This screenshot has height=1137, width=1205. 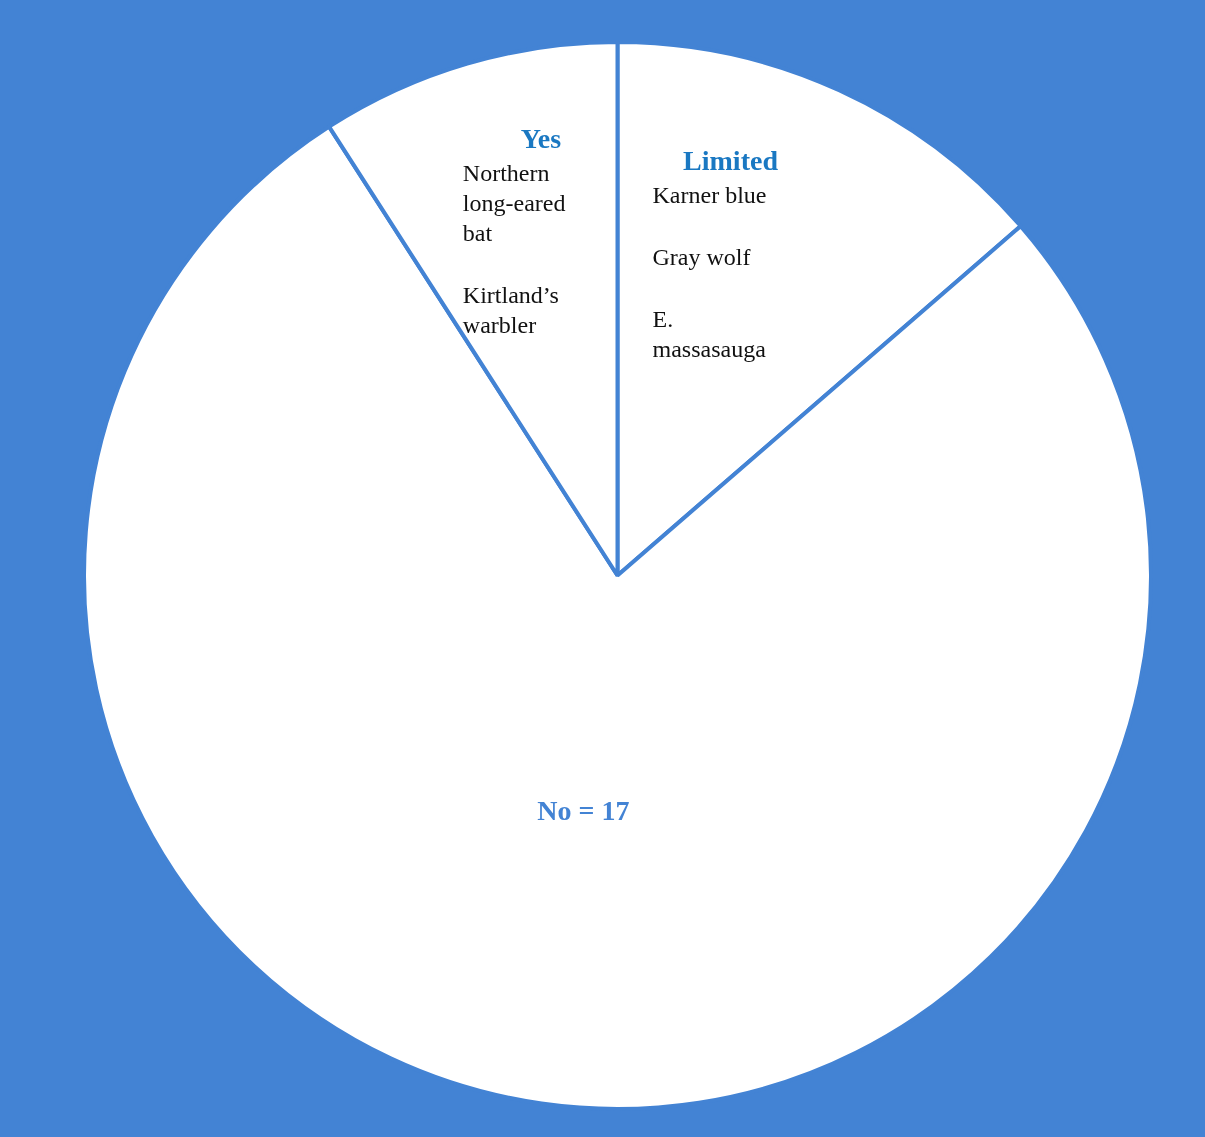 I want to click on slice-label: Limited, so click(x=731, y=161).